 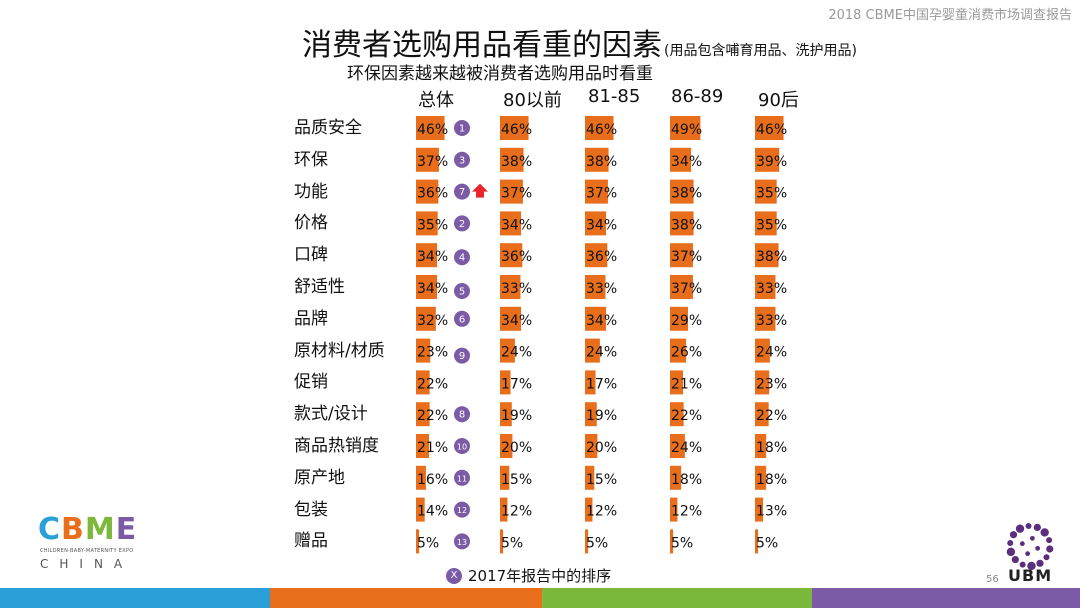 What do you see at coordinates (126, 529) in the screenshot?
I see `cbme-letter: E` at bounding box center [126, 529].